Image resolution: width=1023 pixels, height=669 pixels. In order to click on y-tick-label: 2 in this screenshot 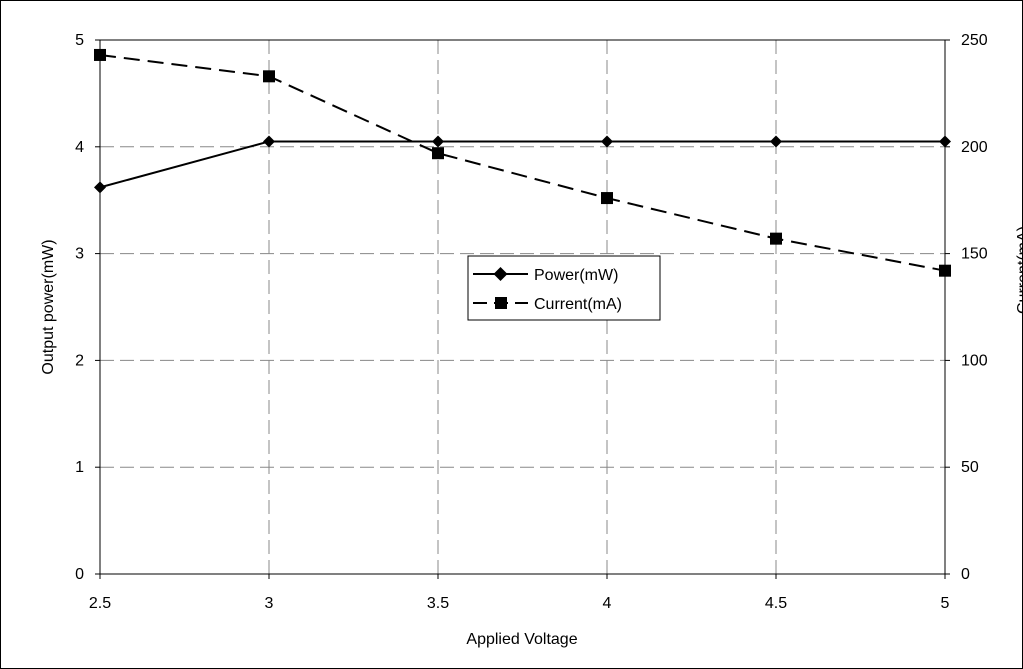, I will do `click(79, 360)`.